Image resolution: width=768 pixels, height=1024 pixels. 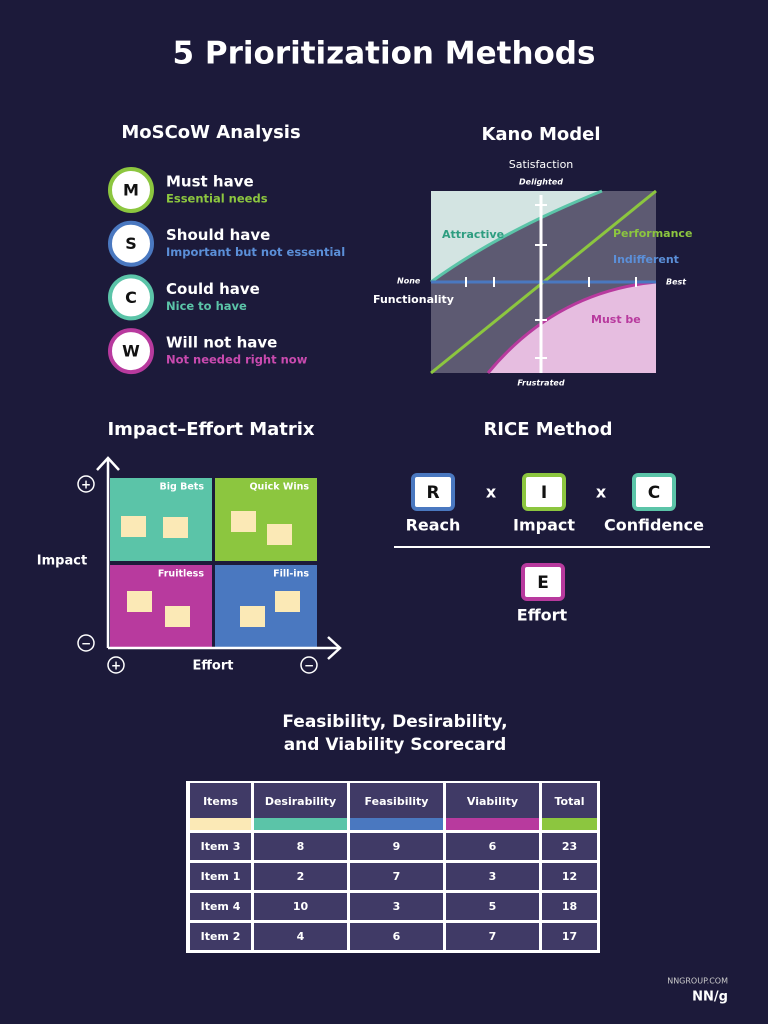 I want to click on section-title: and Viability Scorecard, so click(x=395, y=745).